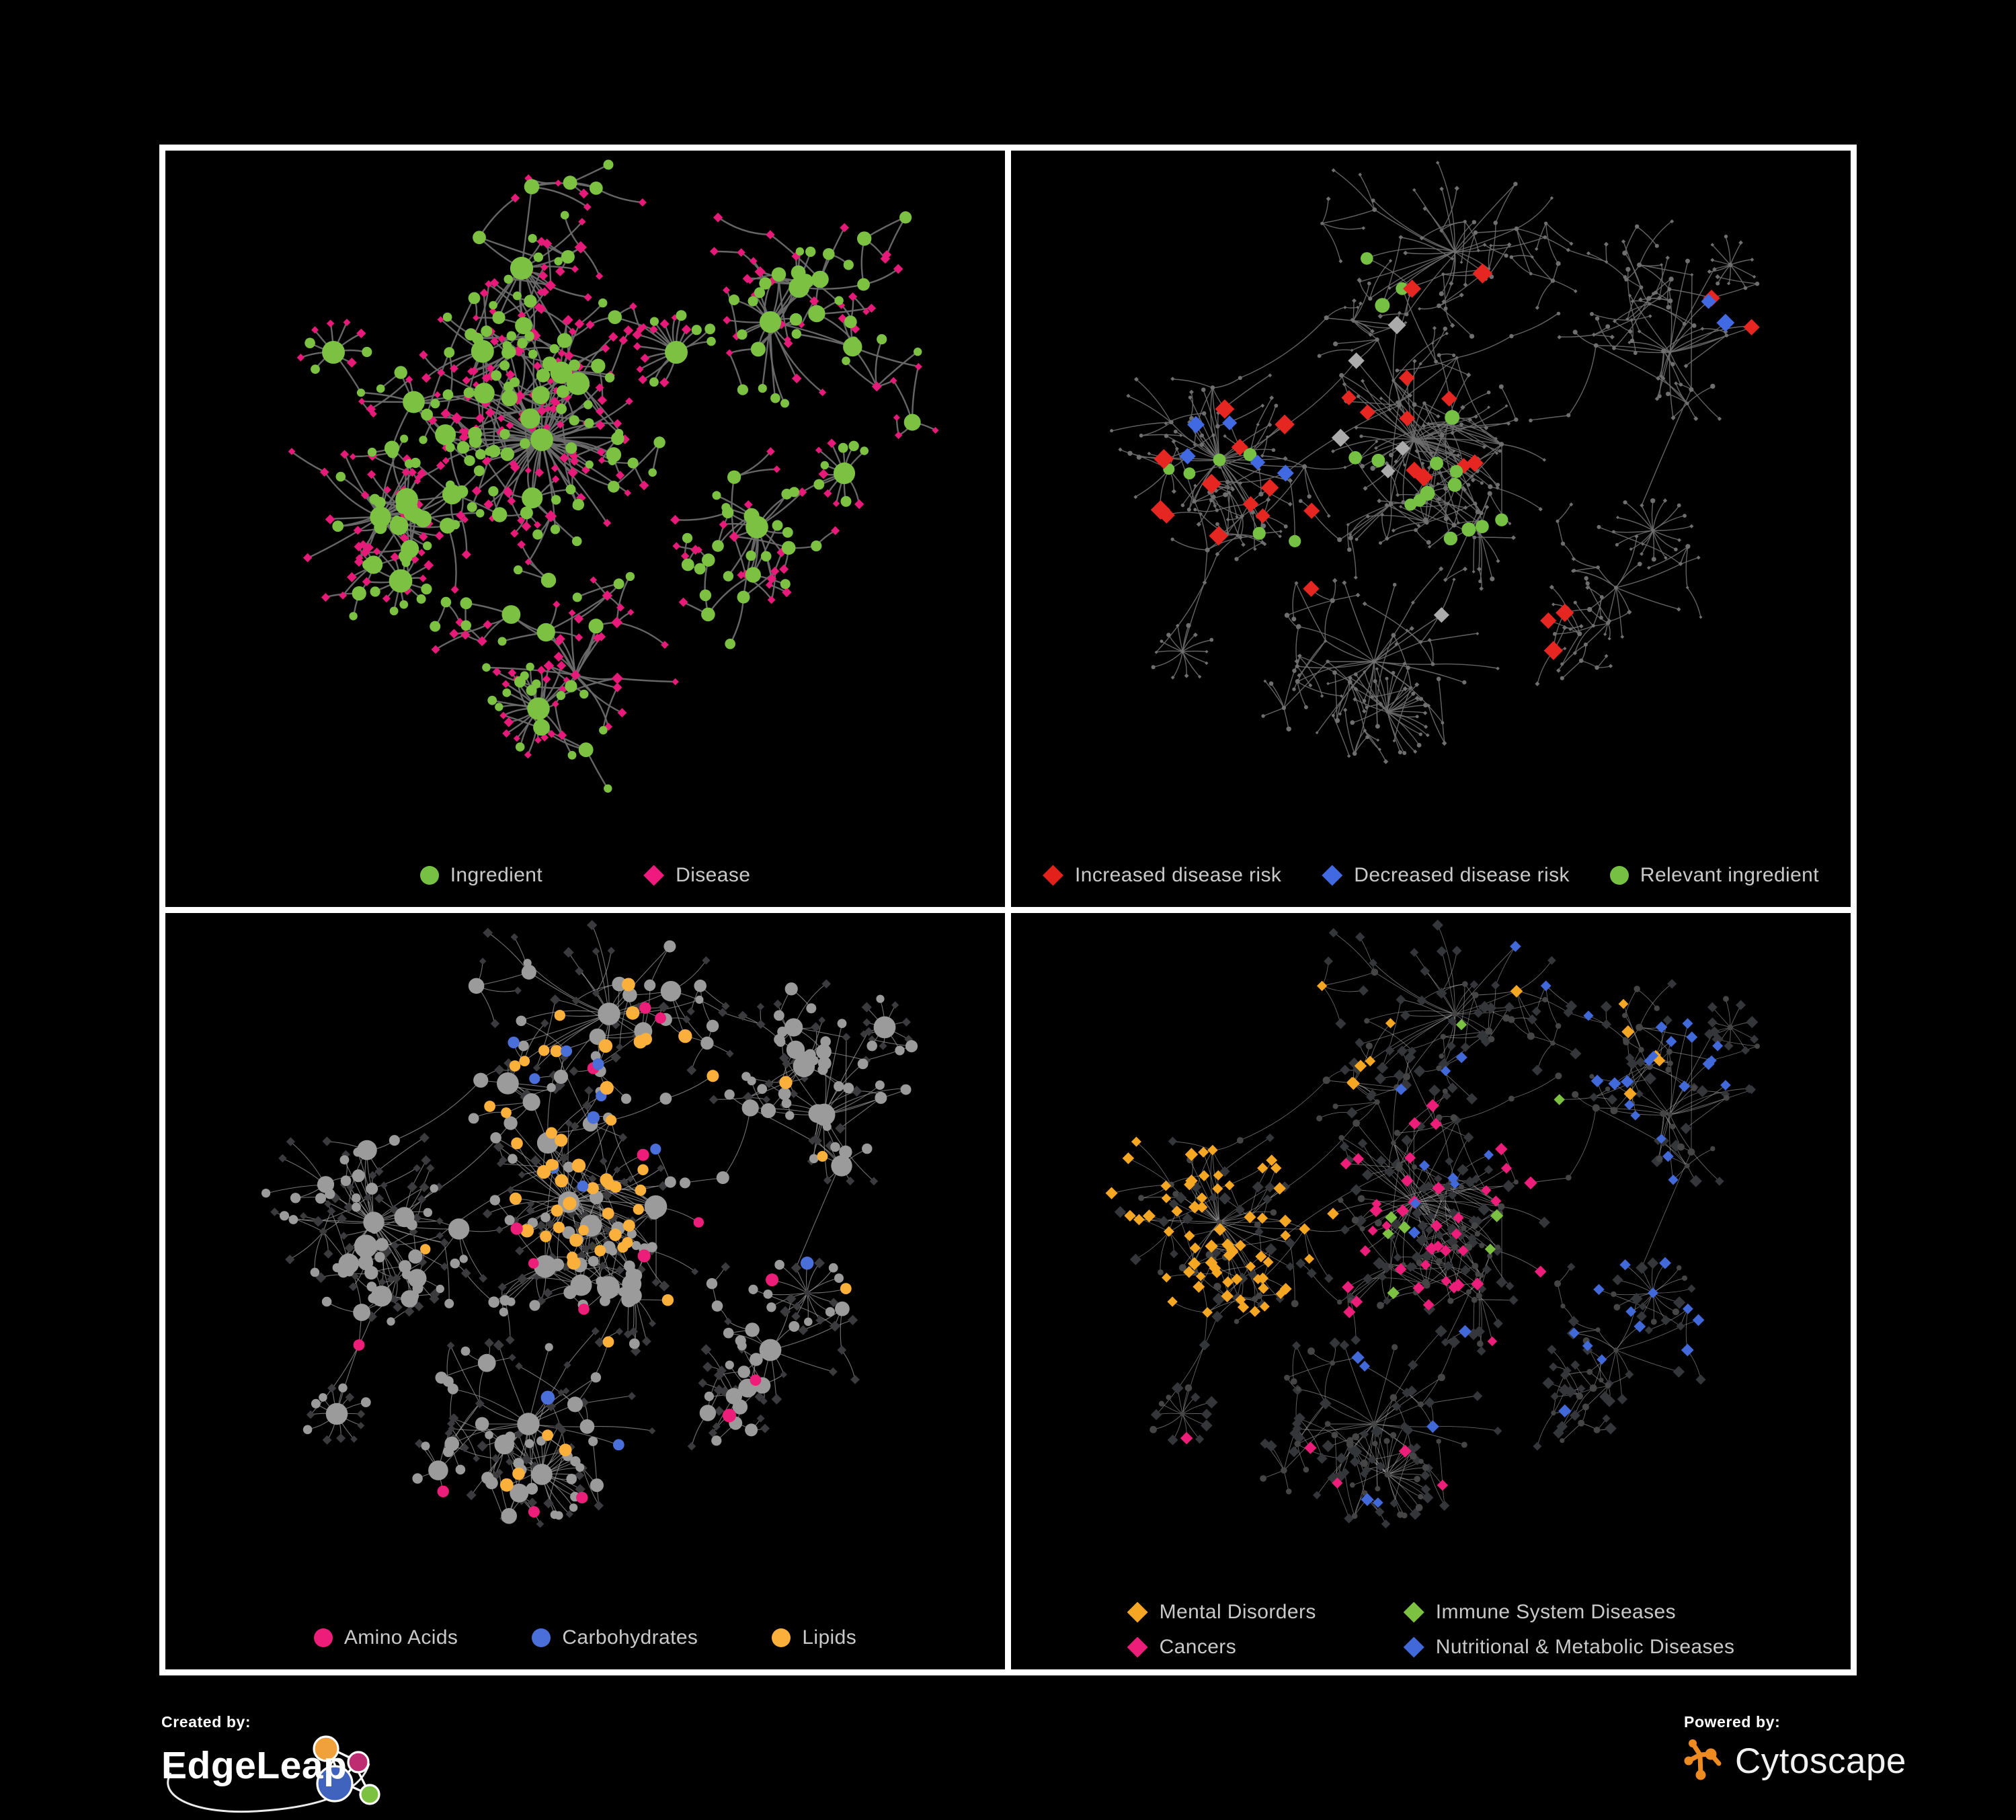 The image size is (2016, 1820). I want to click on edgeleap-logo: EdgeLeap, so click(275, 1776).